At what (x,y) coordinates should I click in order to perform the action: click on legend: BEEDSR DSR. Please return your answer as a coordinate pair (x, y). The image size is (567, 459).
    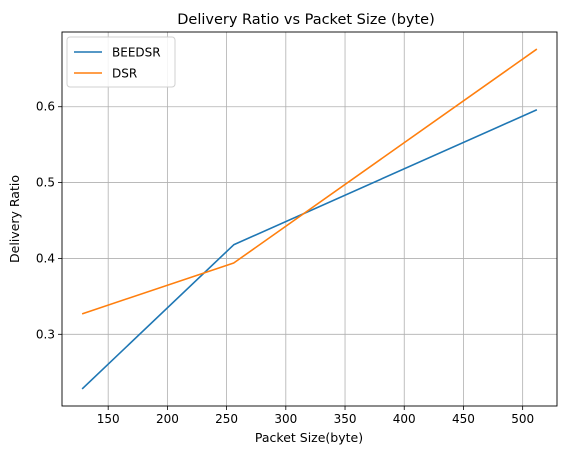
    Looking at the image, I should click on (121, 62).